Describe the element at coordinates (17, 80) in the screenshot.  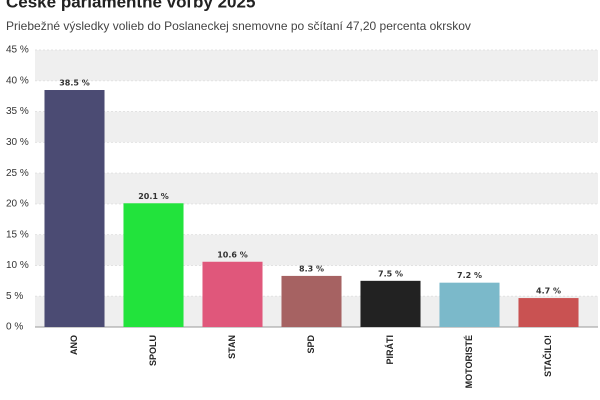
I see `y-tick-label: 40 %` at that location.